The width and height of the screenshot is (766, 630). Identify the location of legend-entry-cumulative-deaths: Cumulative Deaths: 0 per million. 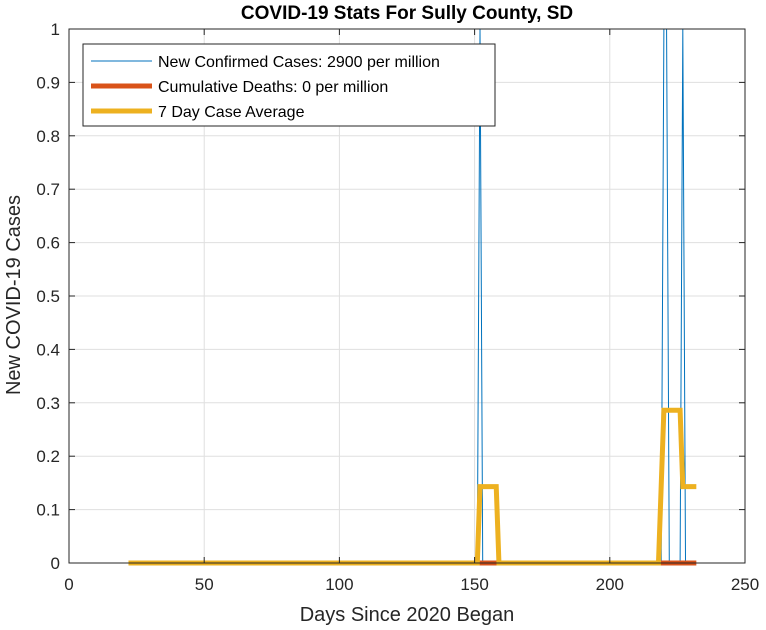
(239, 87).